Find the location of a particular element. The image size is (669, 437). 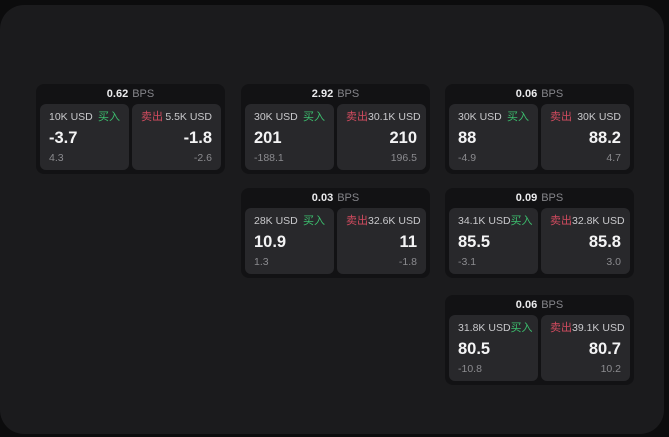

buy-panel: 30K USD 买入 88 -4.9 is located at coordinates (493, 137).